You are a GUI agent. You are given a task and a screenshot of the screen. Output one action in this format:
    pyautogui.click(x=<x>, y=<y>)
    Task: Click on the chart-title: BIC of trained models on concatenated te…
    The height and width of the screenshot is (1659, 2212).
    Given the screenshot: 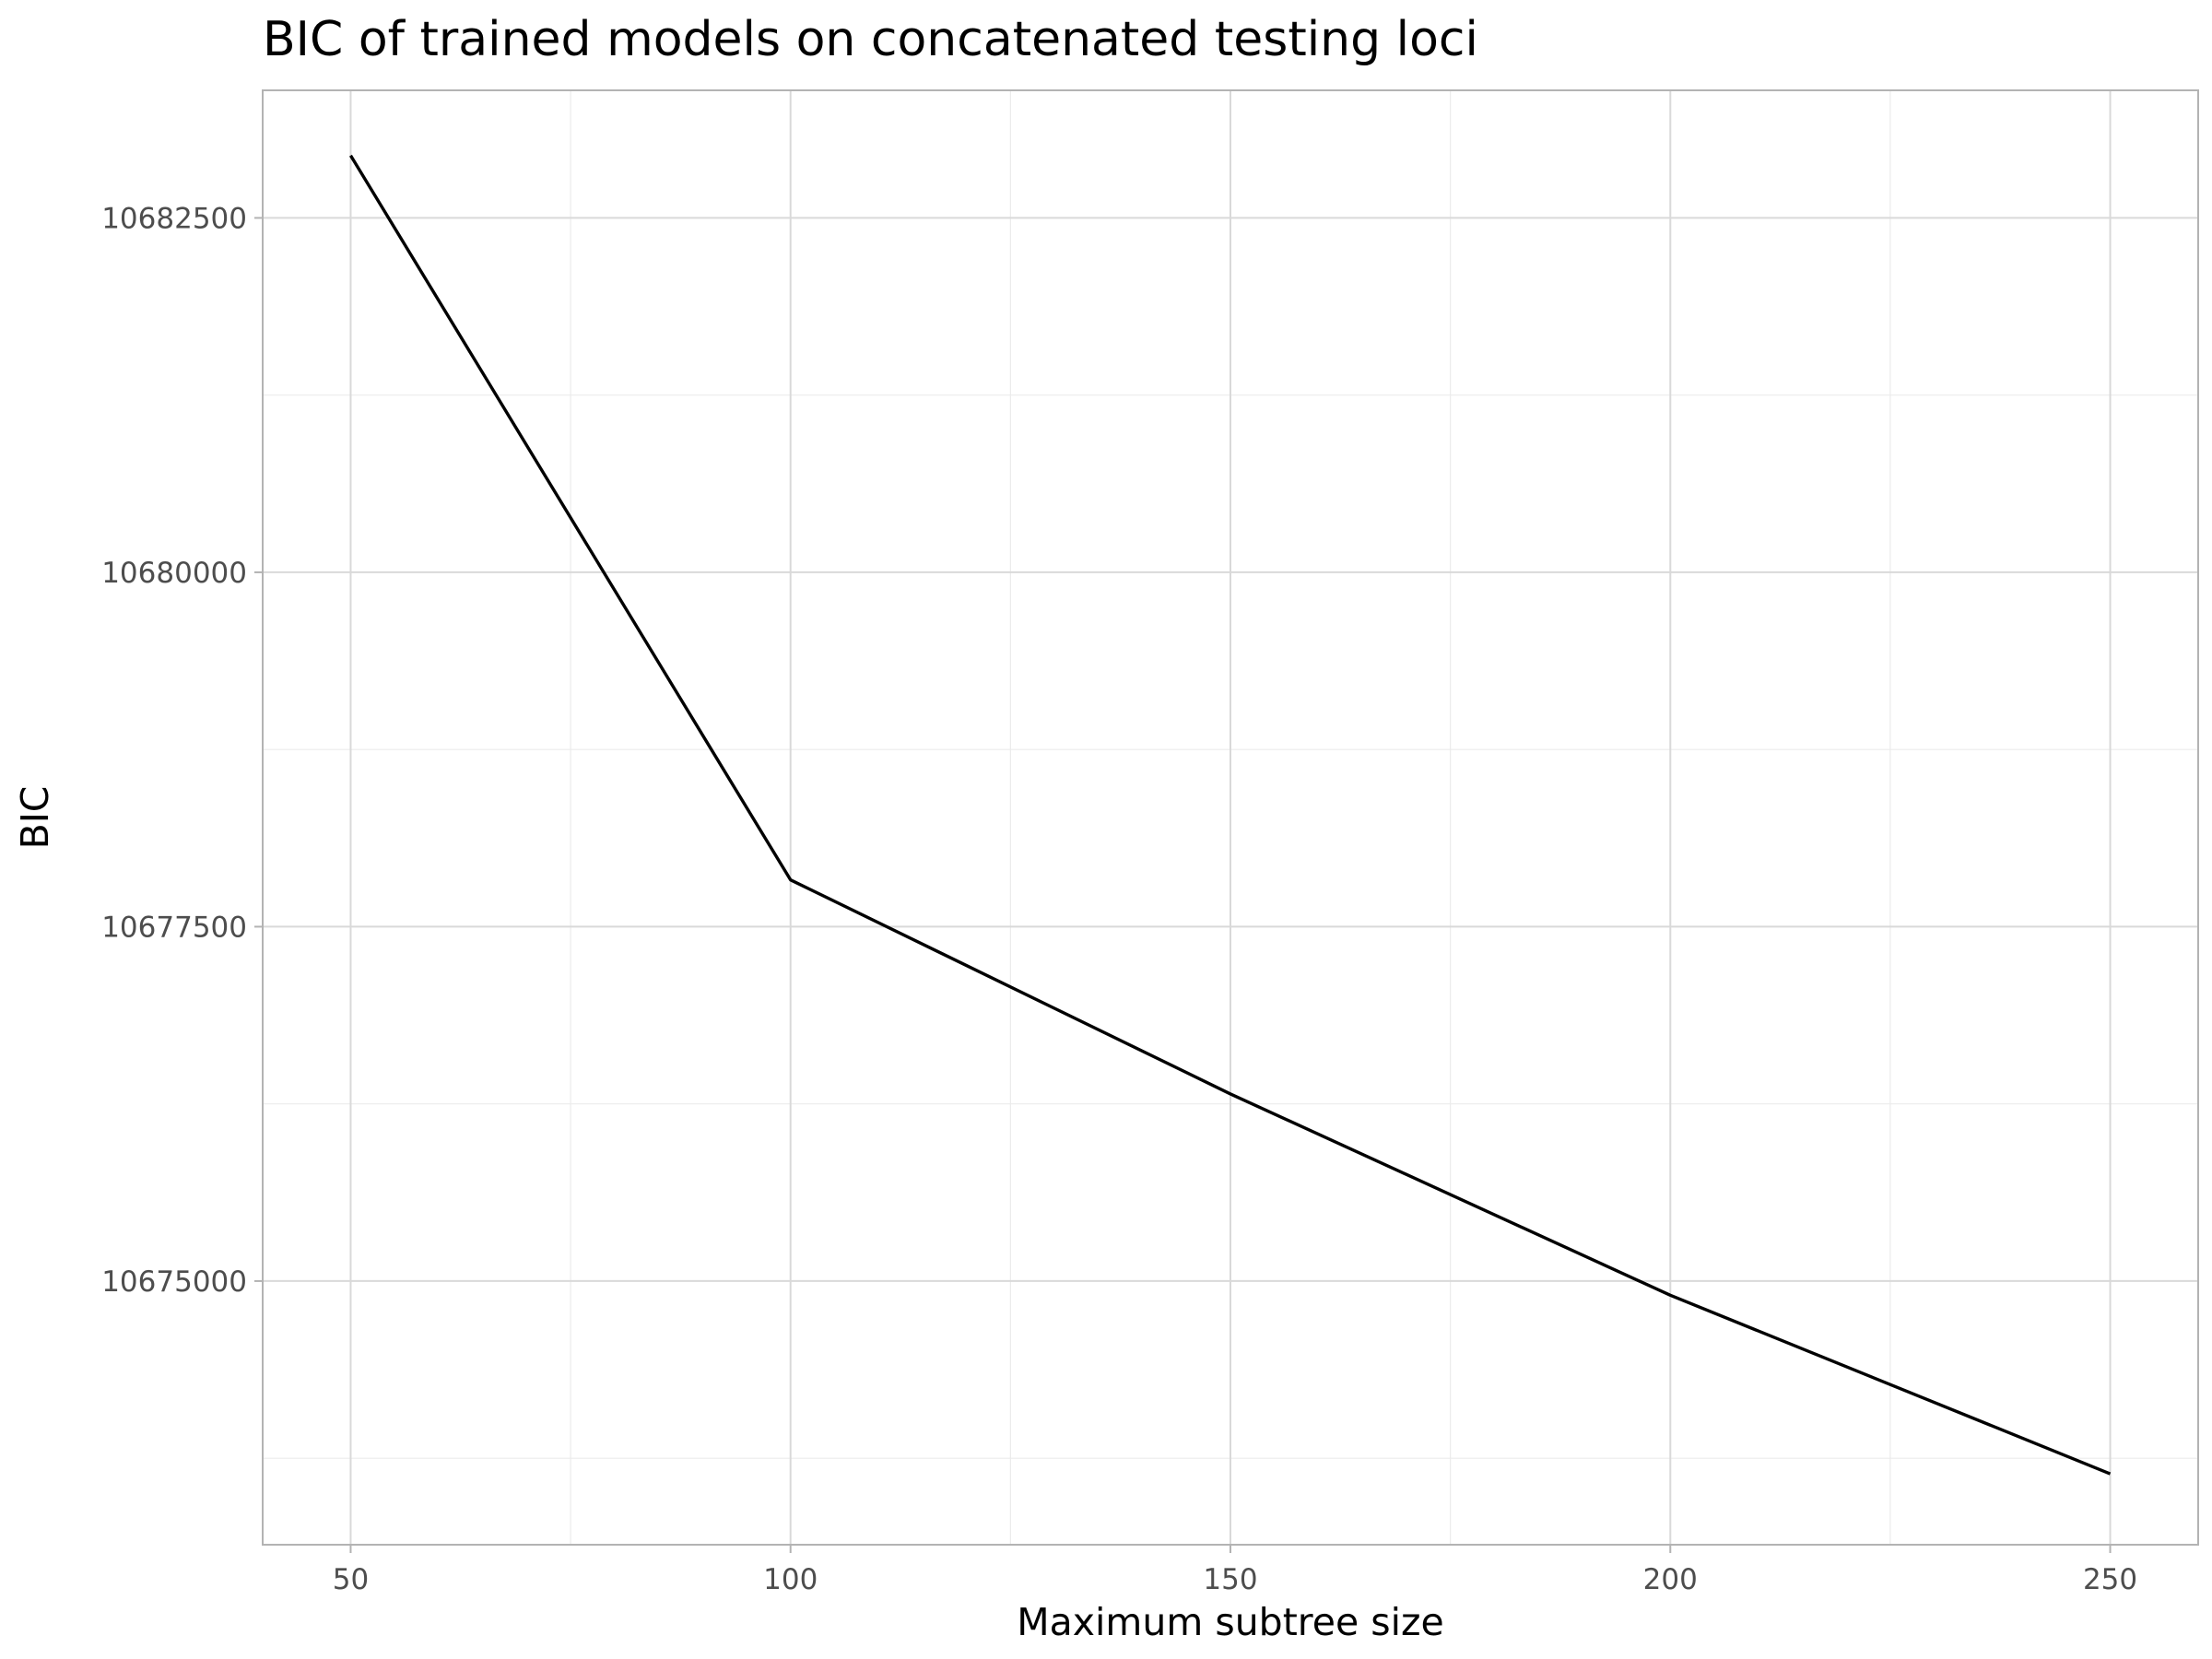 What is the action you would take?
    pyautogui.click(x=870, y=39)
    